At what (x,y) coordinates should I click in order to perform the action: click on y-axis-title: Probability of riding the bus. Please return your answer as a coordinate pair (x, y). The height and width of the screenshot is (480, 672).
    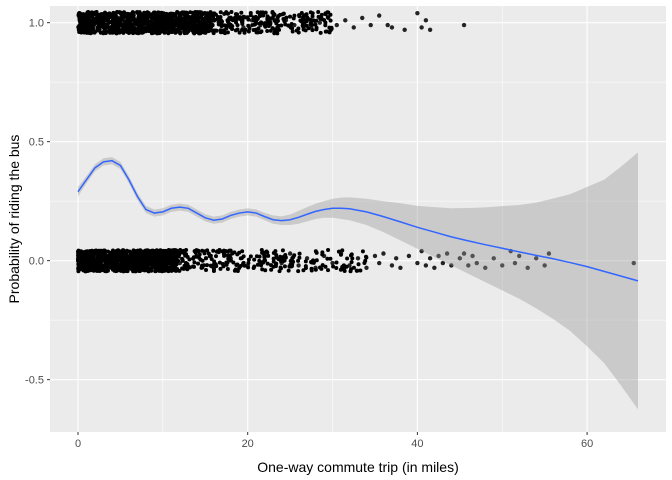
    Looking at the image, I should click on (14, 219).